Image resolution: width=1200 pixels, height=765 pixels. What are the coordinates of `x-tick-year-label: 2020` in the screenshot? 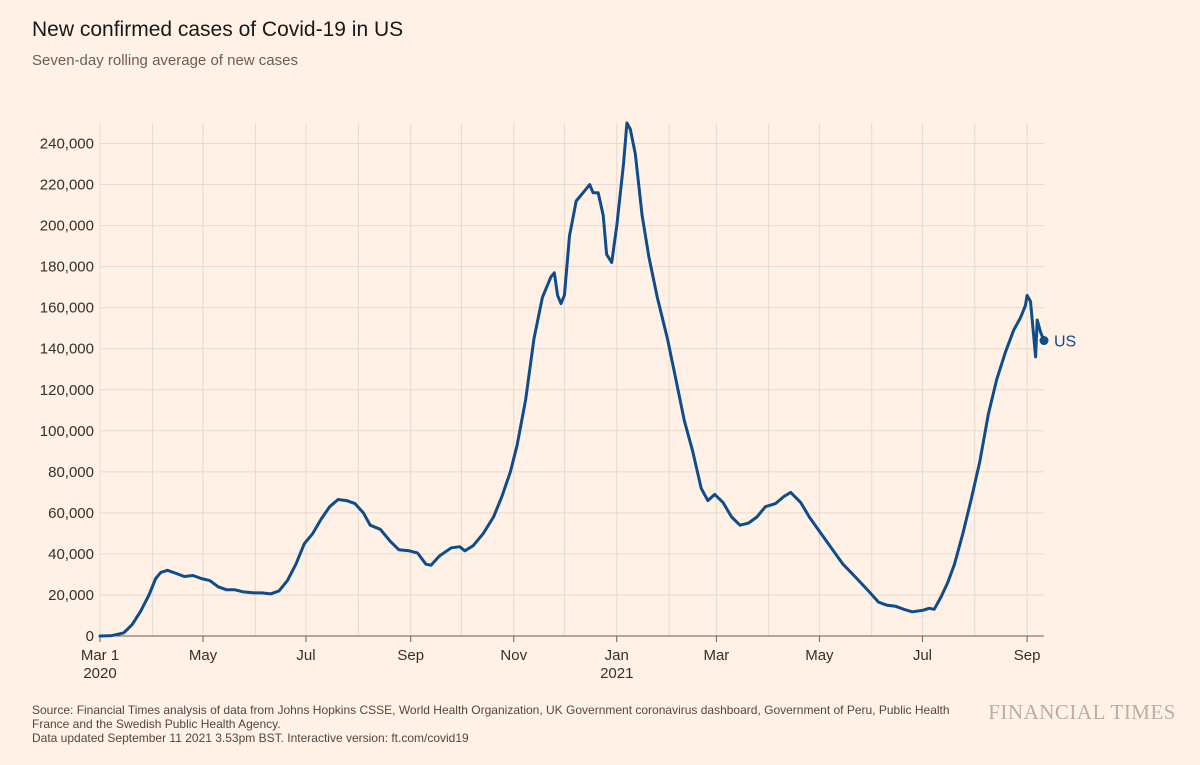 It's located at (99, 673).